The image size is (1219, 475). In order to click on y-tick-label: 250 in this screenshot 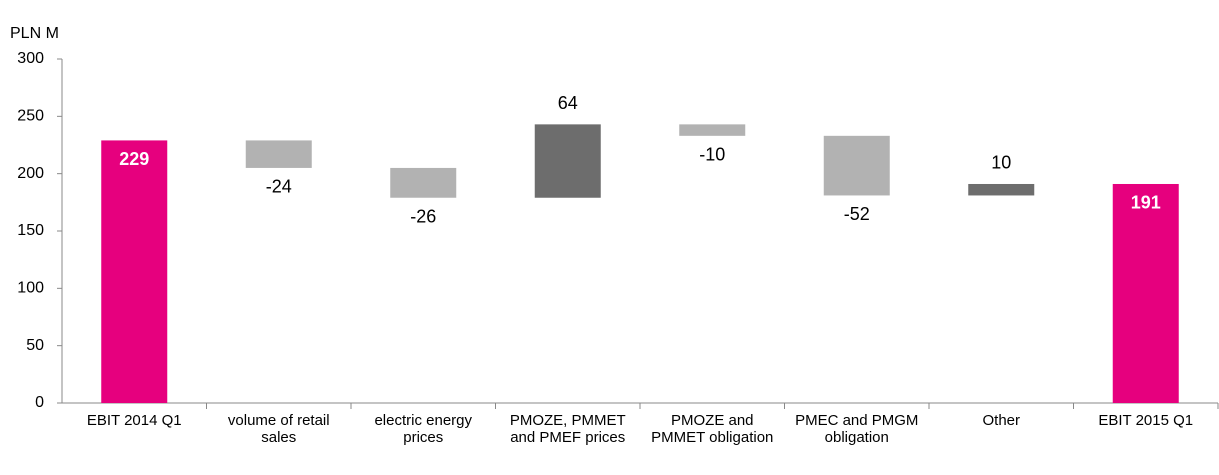, I will do `click(30, 116)`.